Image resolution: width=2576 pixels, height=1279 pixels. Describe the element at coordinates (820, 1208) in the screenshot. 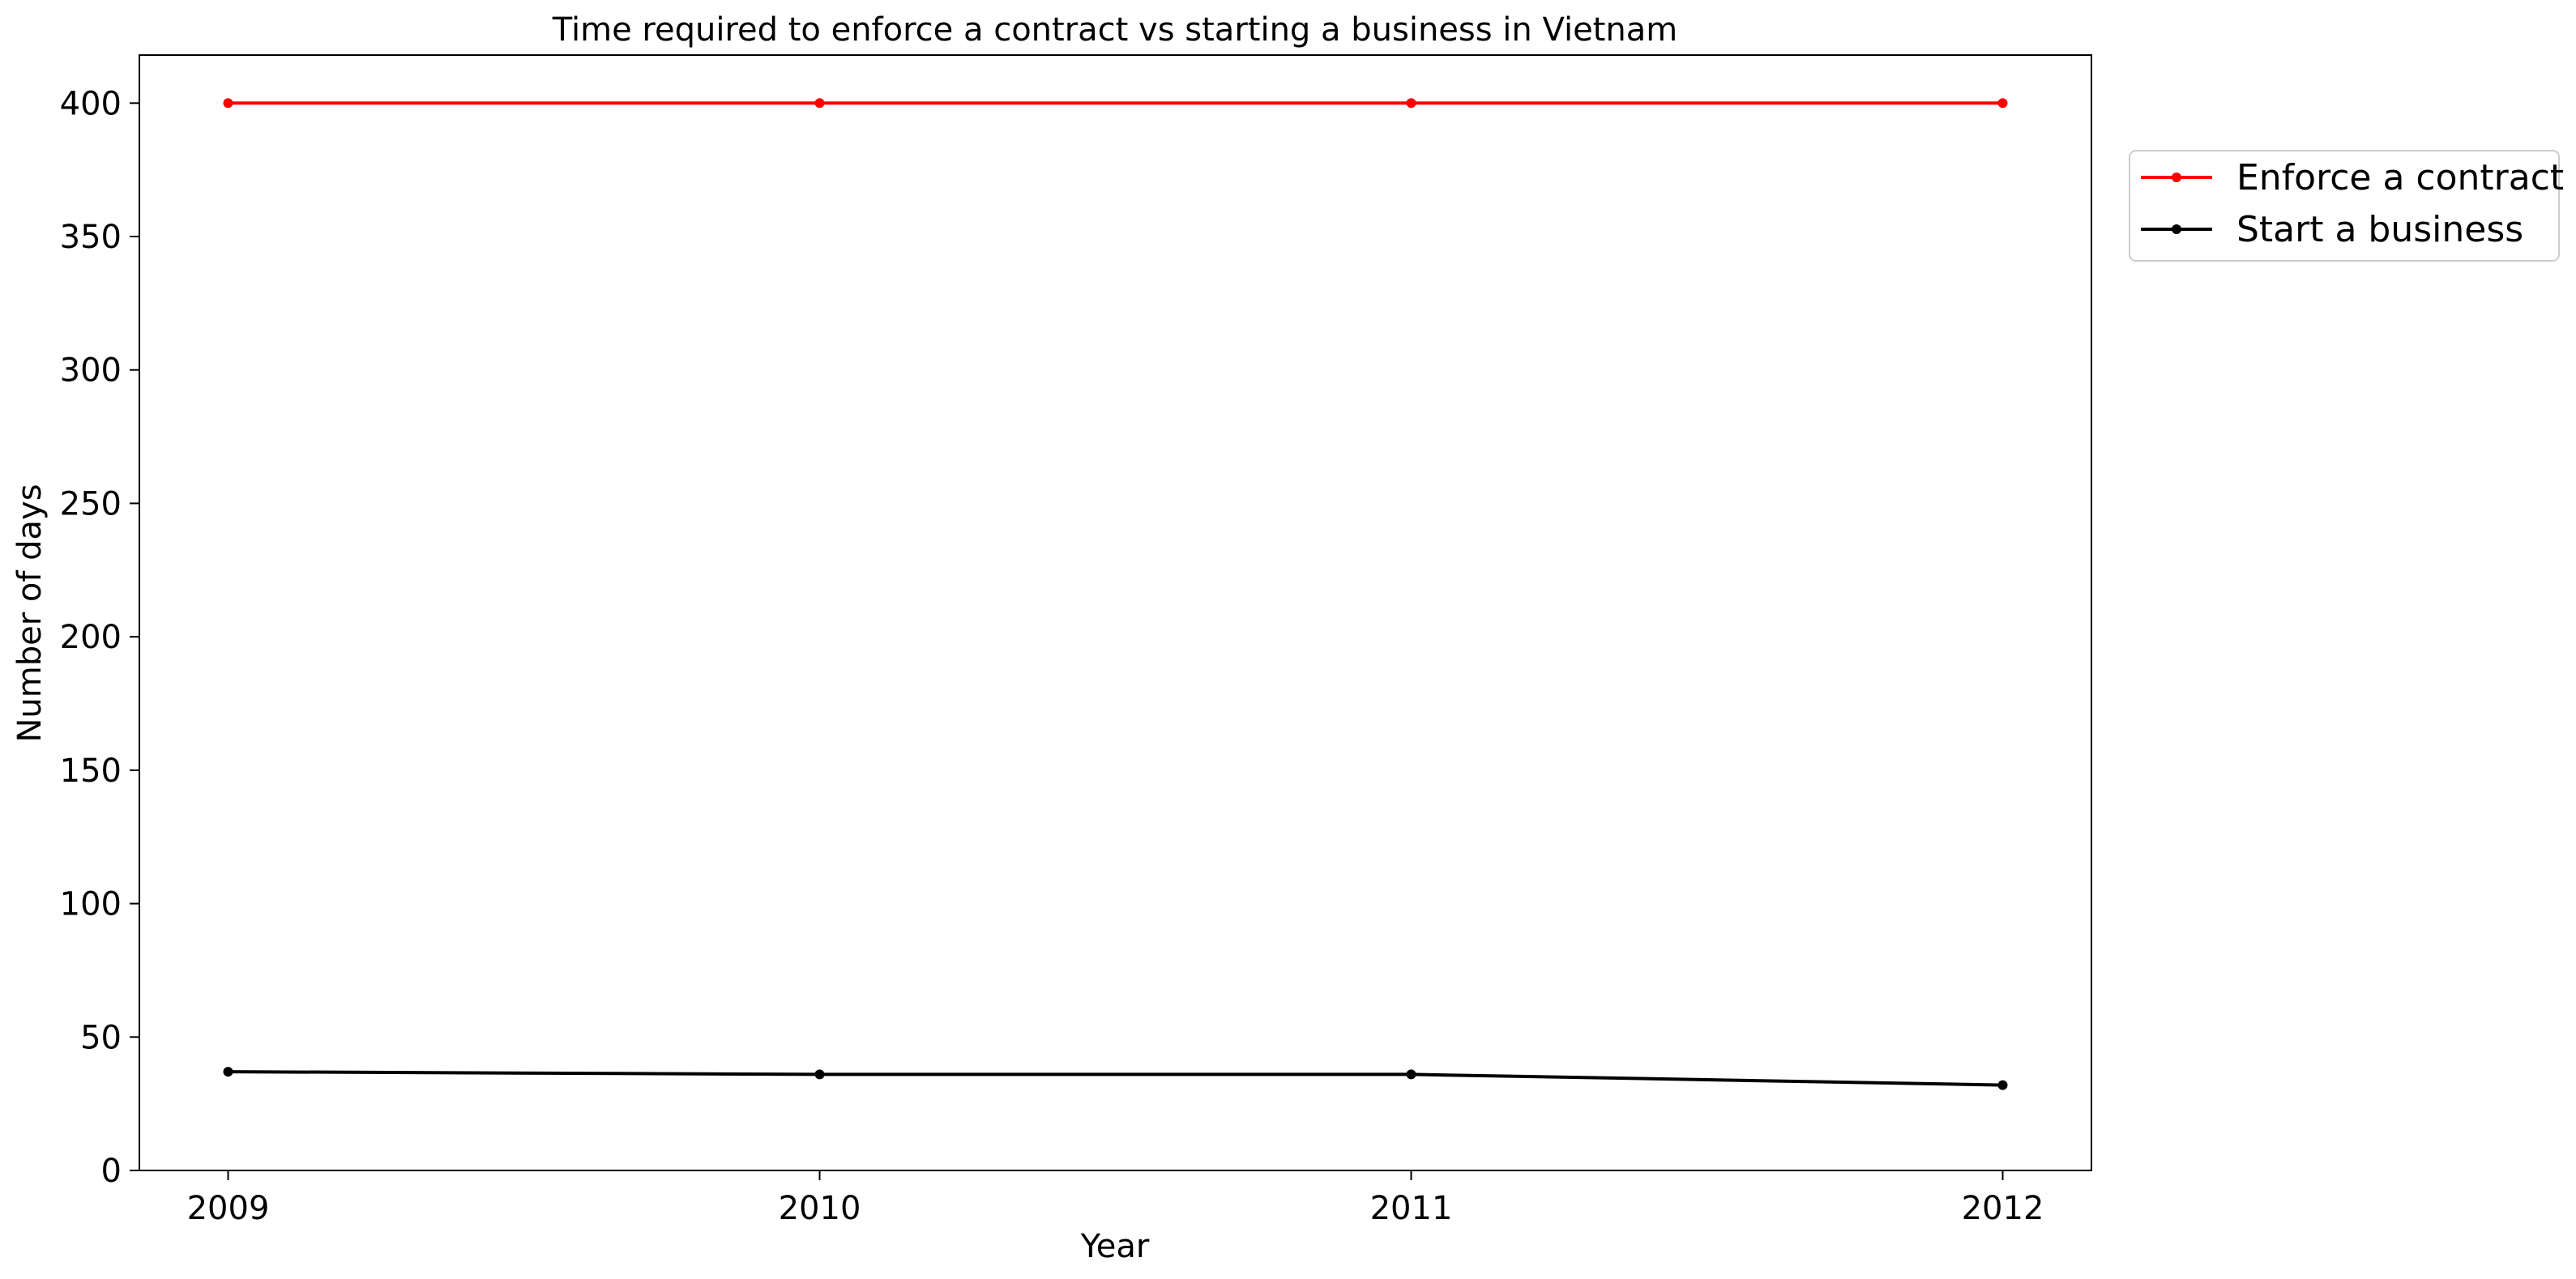

I see `x-tick-label: 2010` at that location.